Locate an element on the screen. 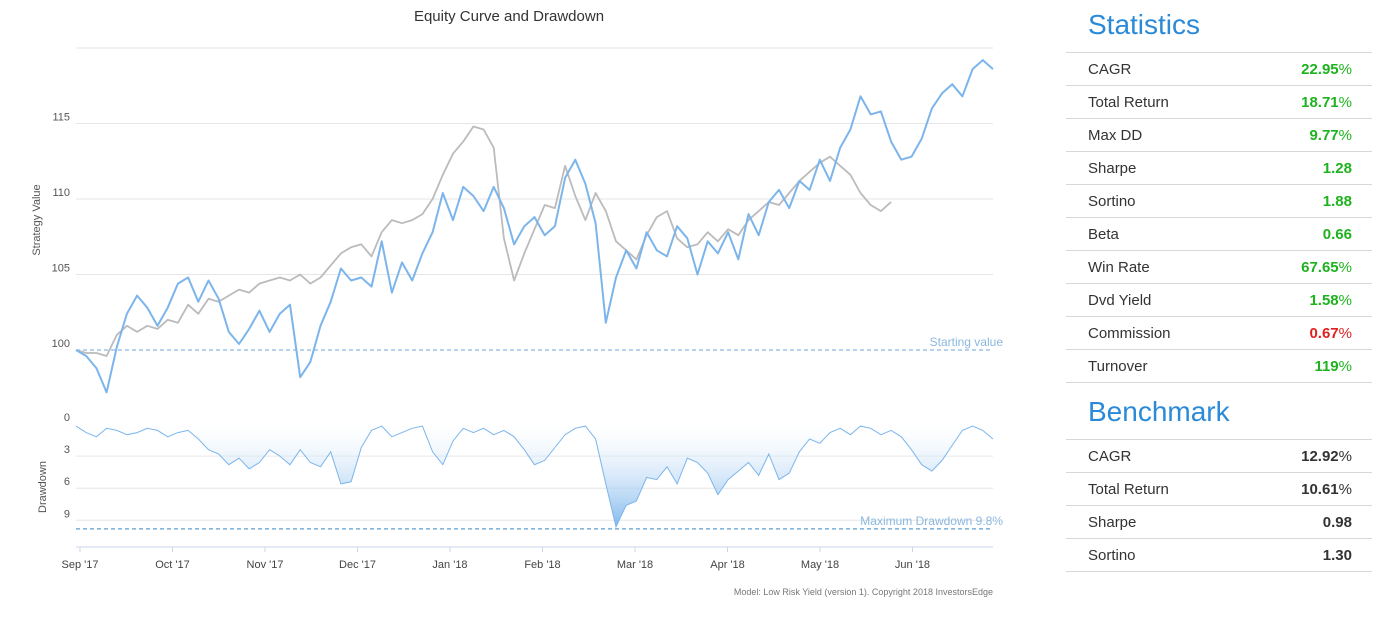  x-tick-label: Jun '18 is located at coordinates (912, 565).